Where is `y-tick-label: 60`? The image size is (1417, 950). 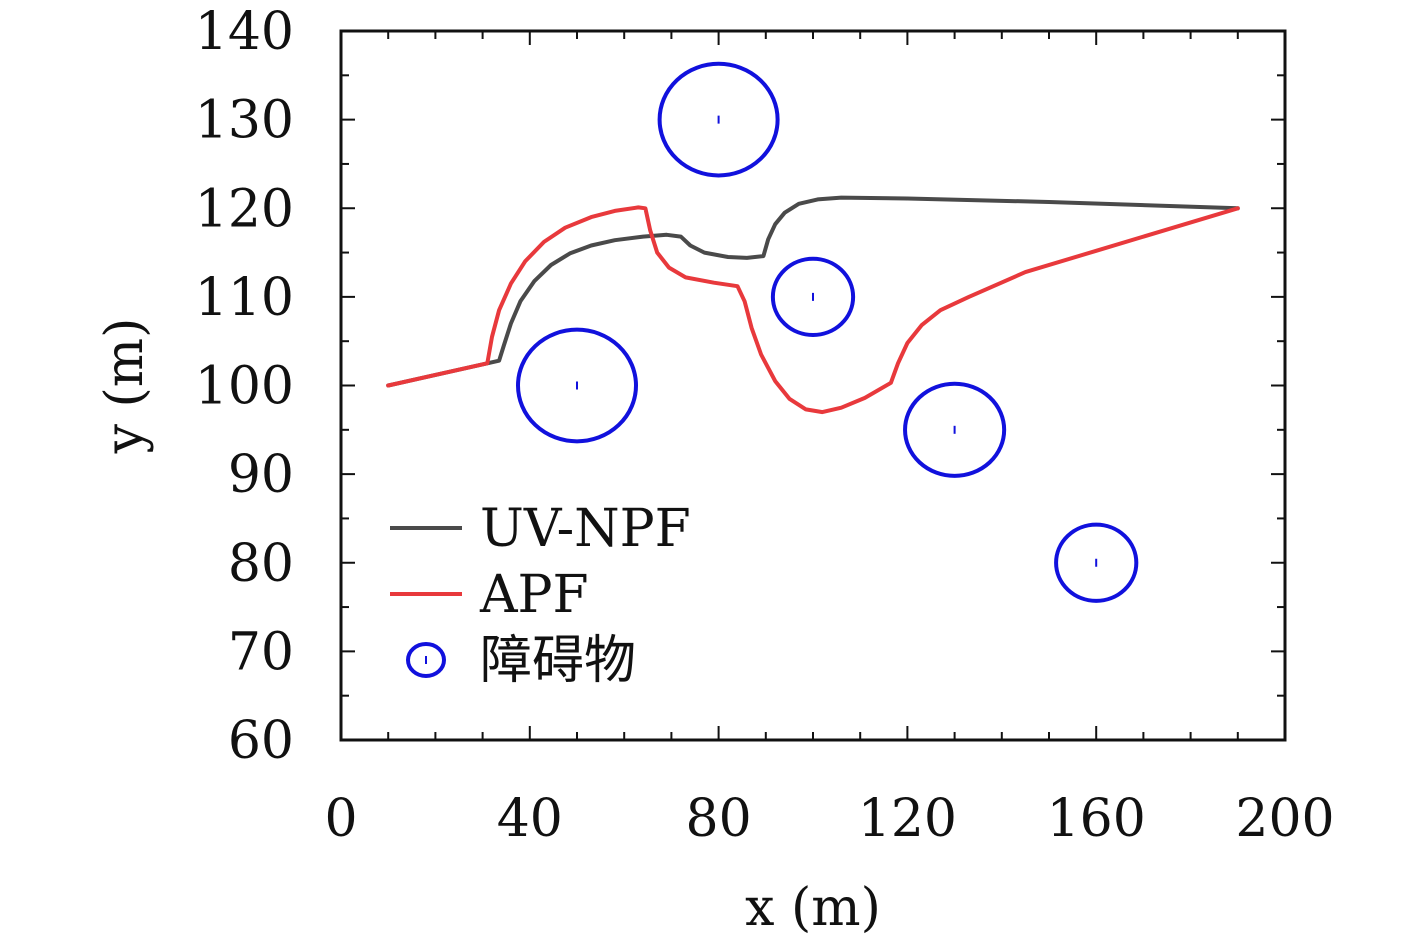 y-tick-label: 60 is located at coordinates (261, 741).